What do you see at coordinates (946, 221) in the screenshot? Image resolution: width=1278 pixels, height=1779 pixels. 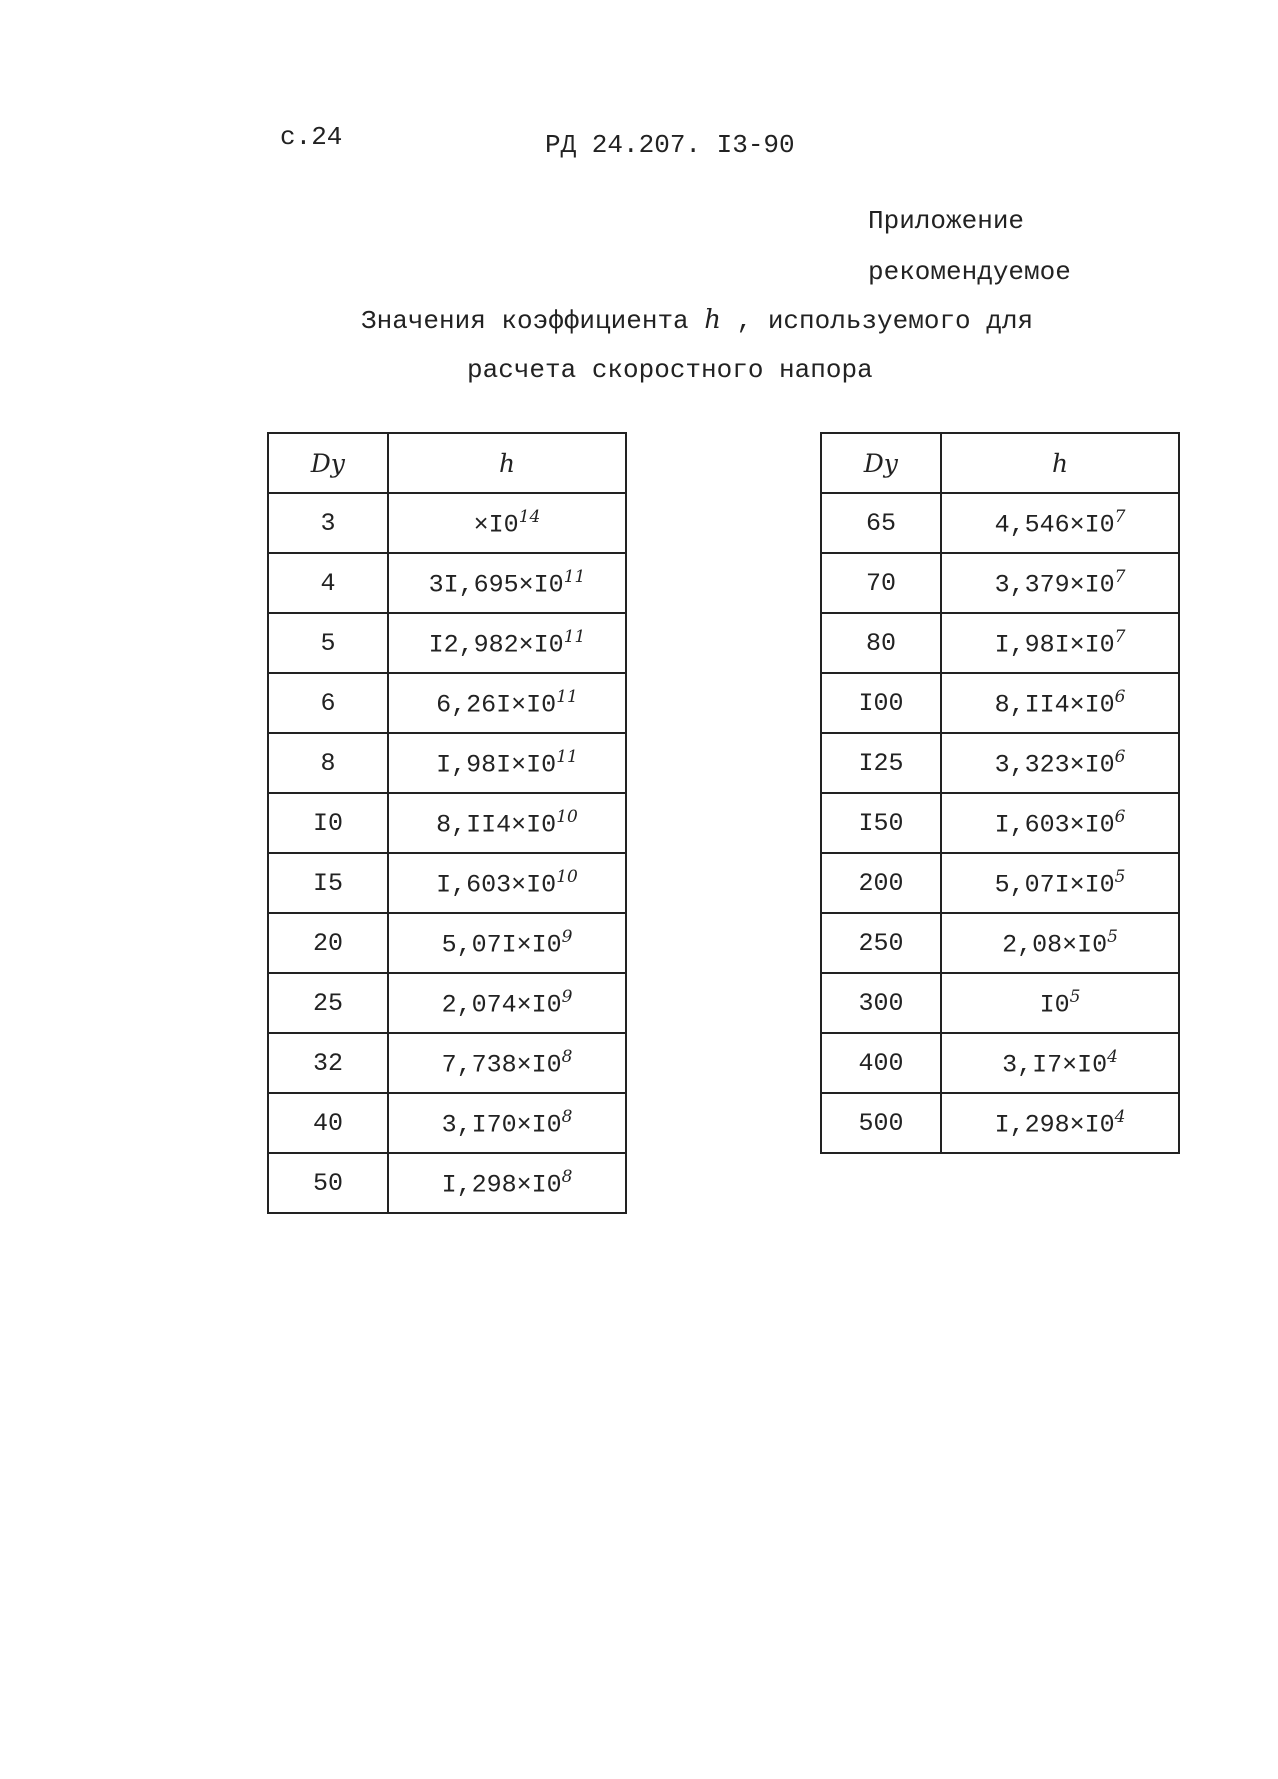 I see `appendix-label: Приложение` at bounding box center [946, 221].